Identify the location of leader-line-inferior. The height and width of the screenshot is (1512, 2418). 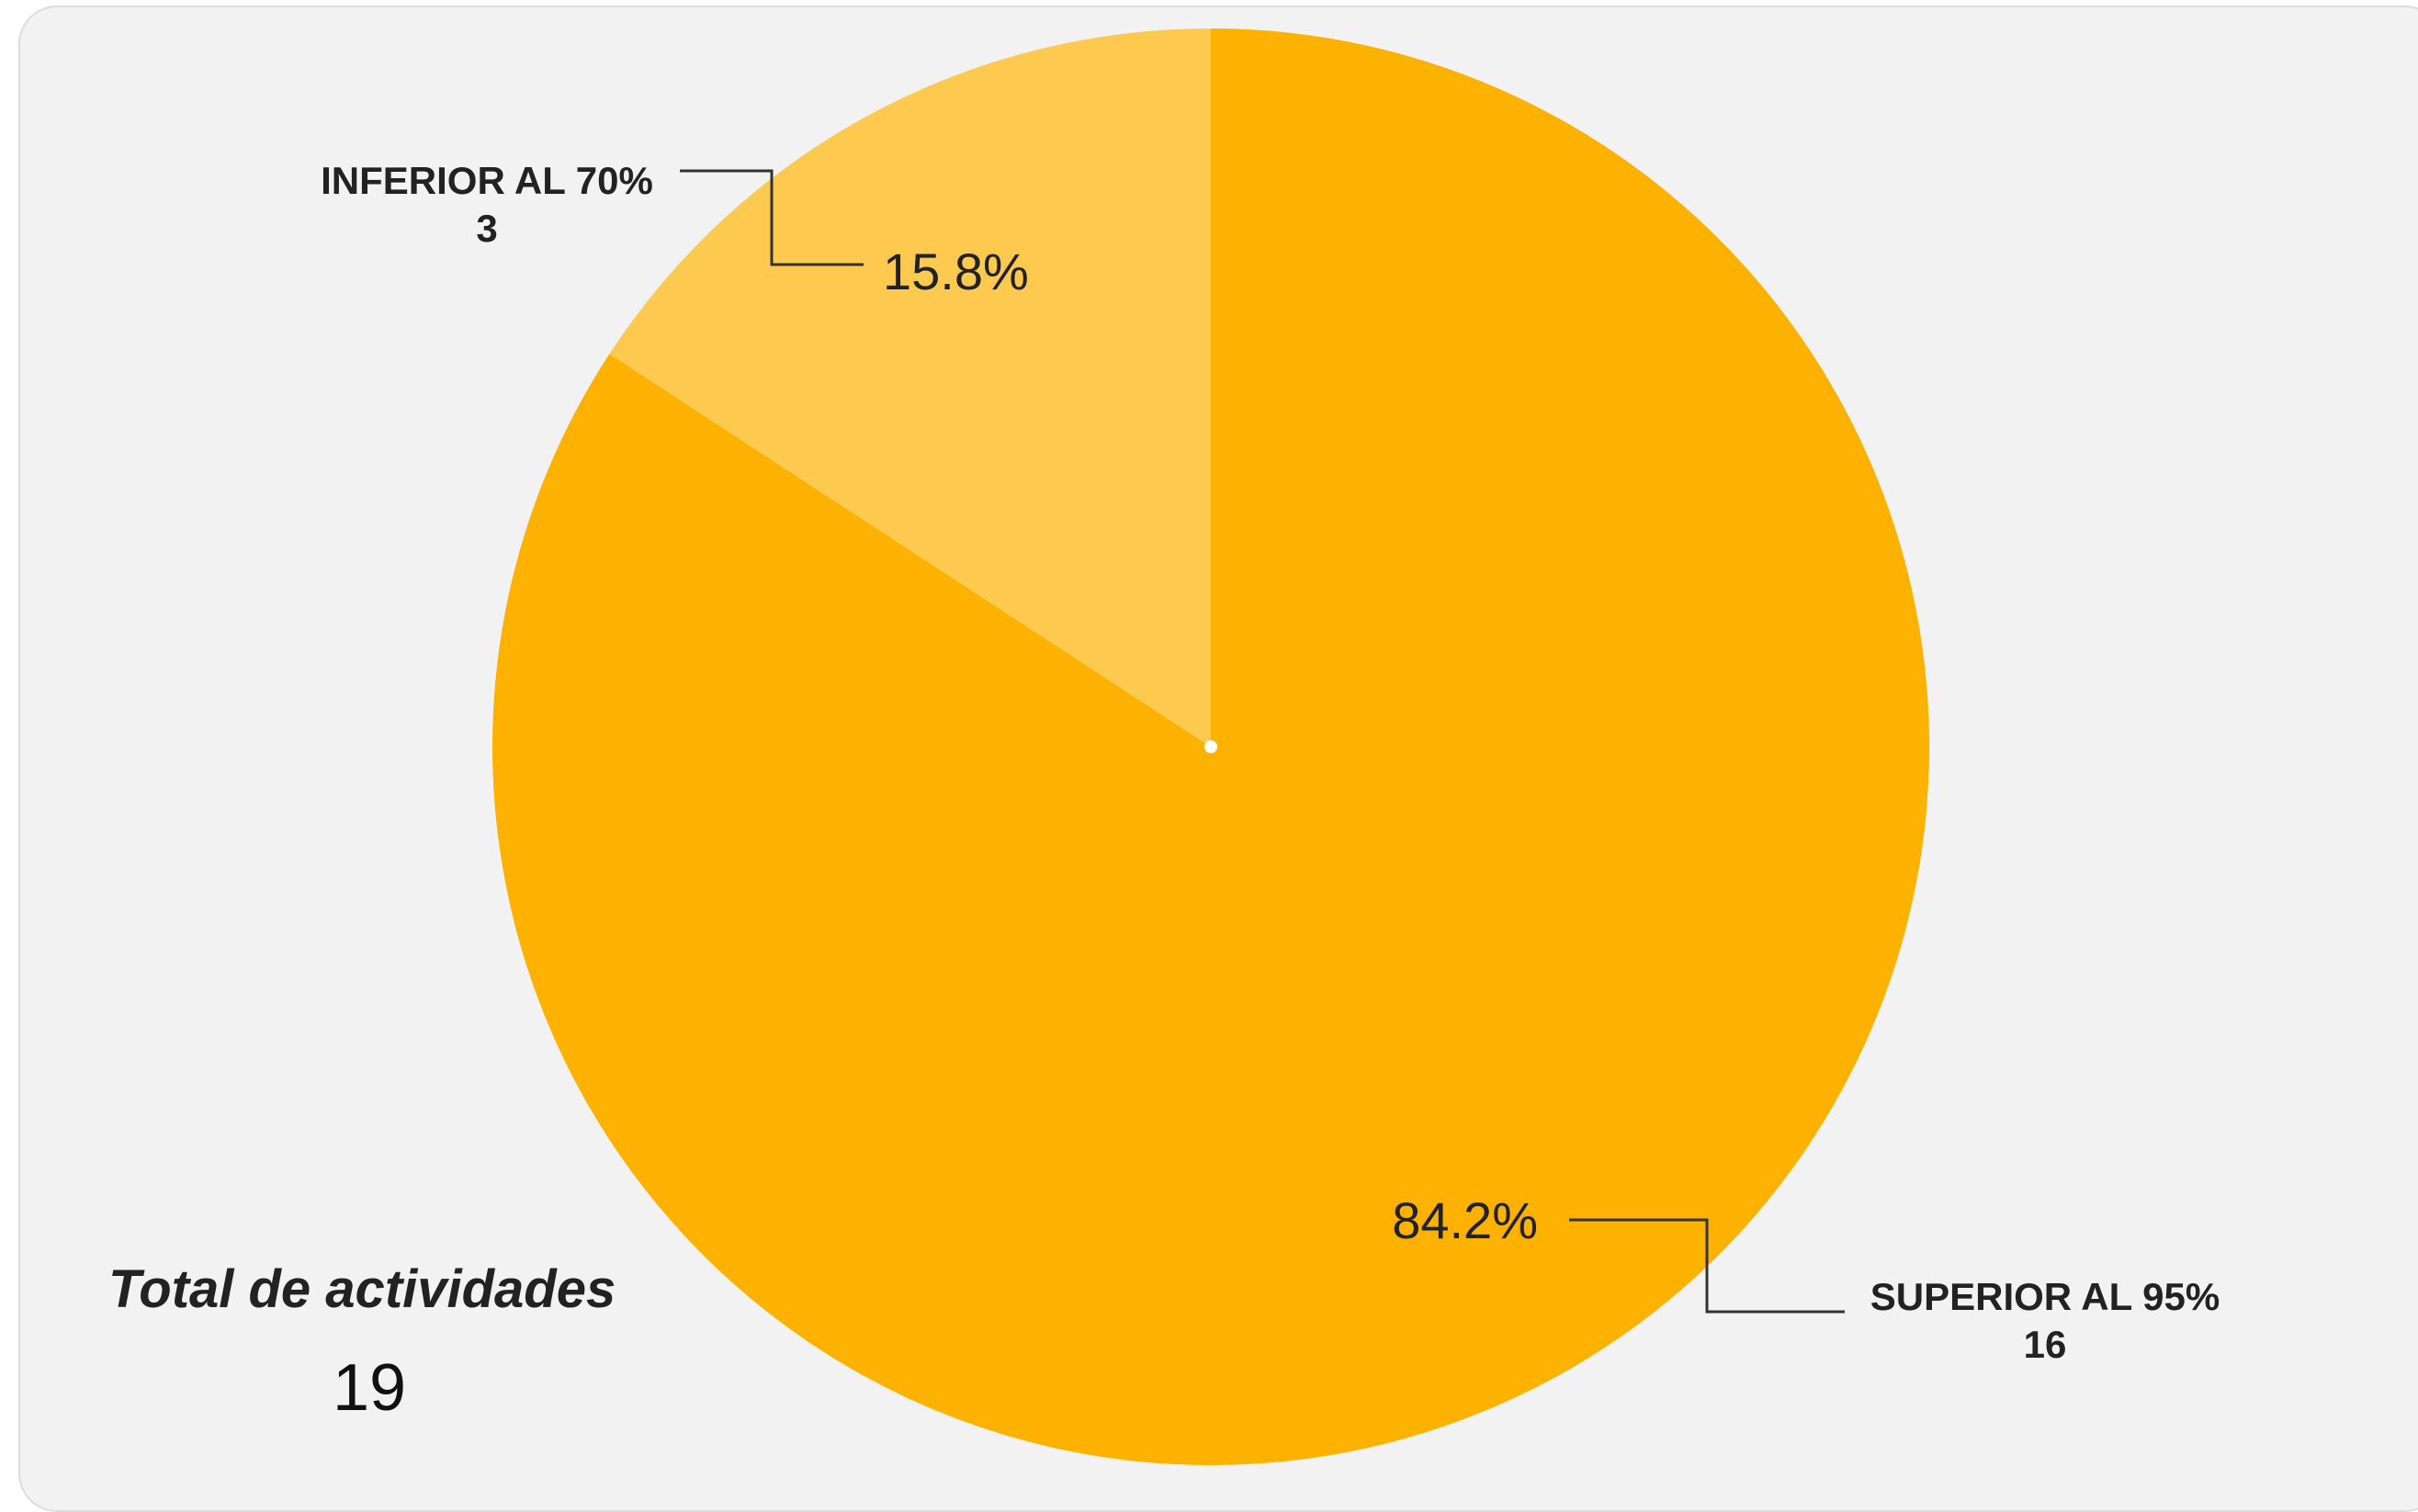
(772, 217).